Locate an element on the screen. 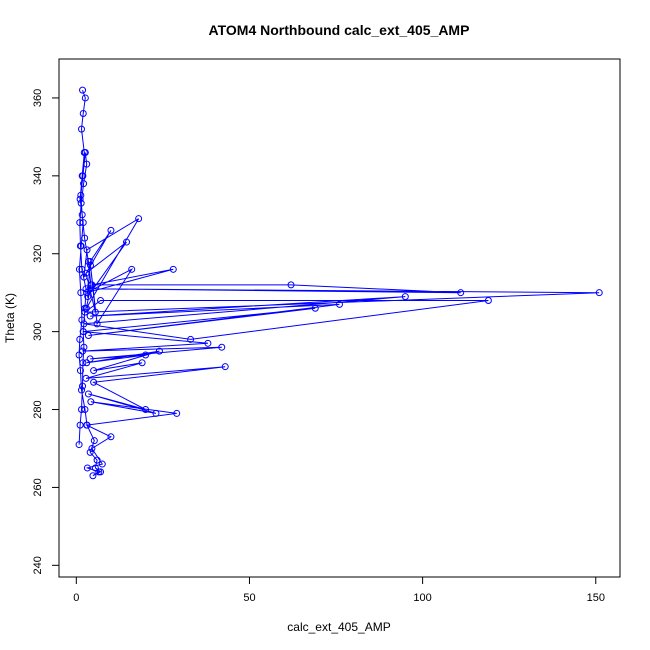  x-tick-label: 0 is located at coordinates (76, 598).